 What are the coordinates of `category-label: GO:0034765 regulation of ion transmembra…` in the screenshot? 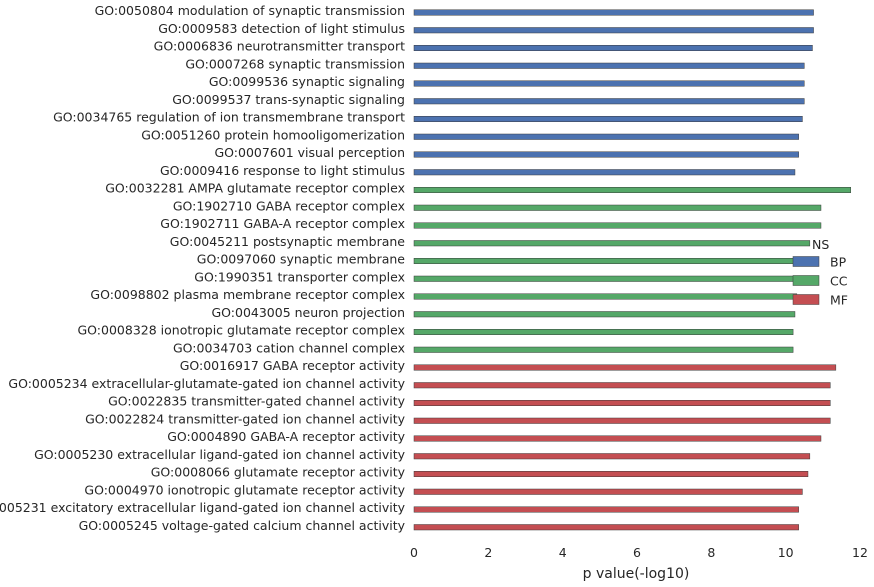 It's located at (229, 117).